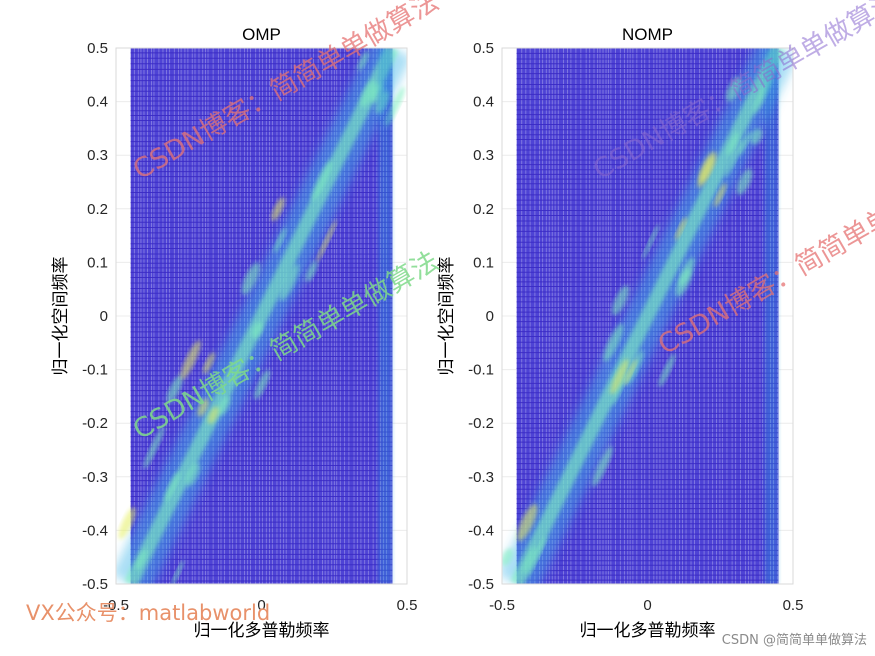  I want to click on omp-x-tick-label: 0.5, so click(407, 605).